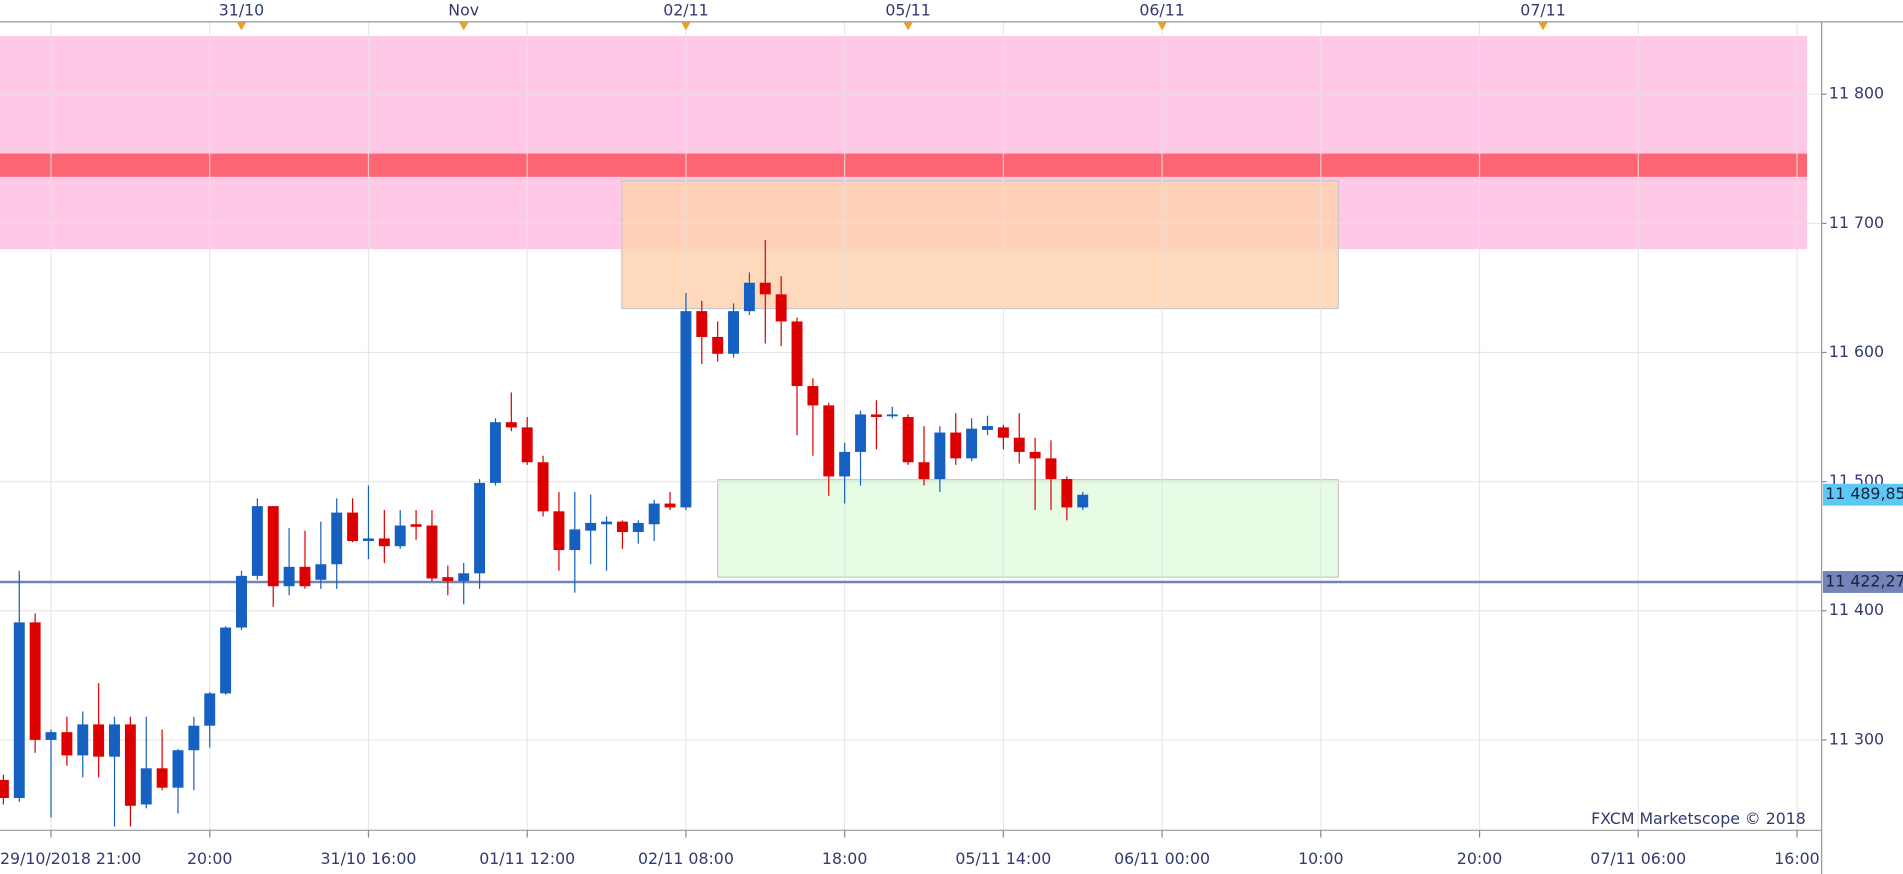  I want to click on x-tick-label: 31/10 16:00, so click(369, 858).